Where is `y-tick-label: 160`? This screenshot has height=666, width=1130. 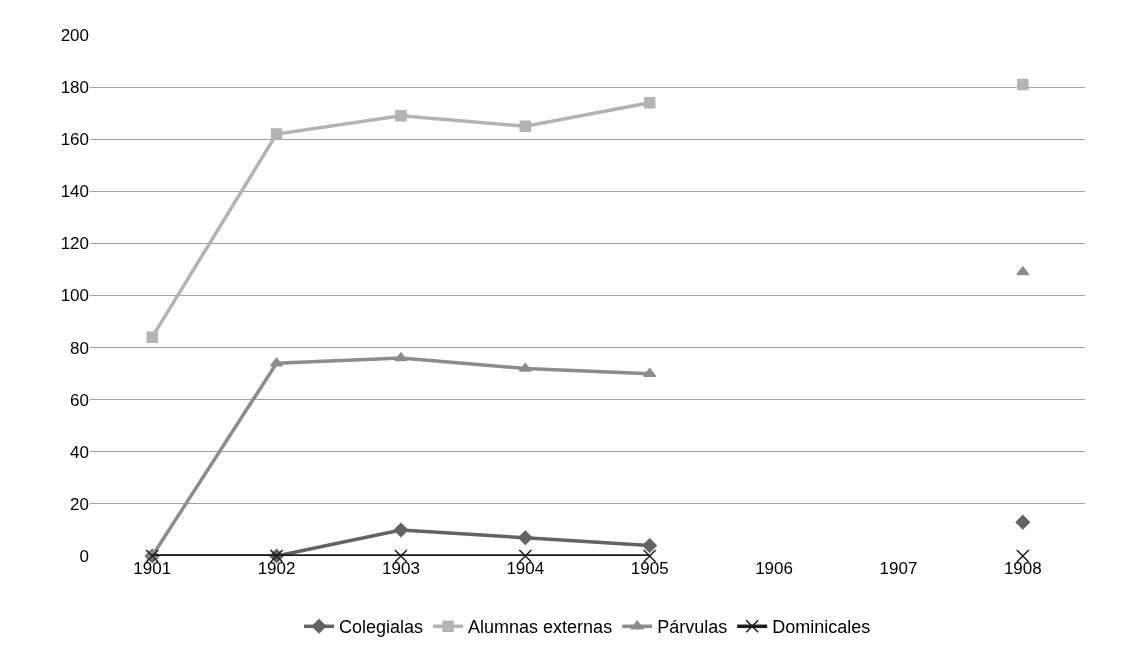 y-tick-label: 160 is located at coordinates (74, 140).